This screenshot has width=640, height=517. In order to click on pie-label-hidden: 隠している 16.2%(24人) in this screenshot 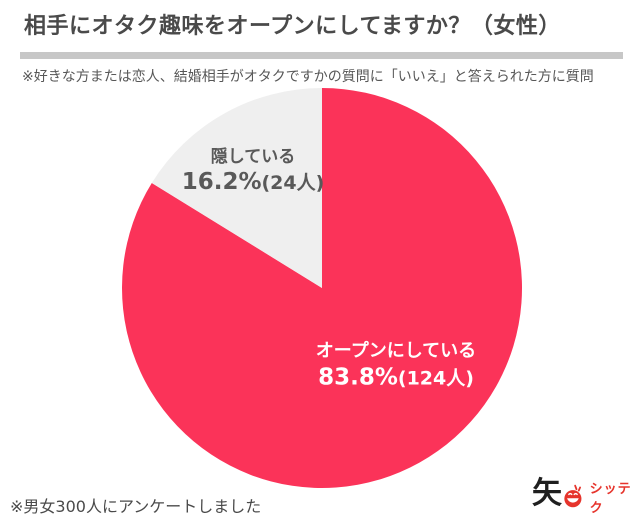, I will do `click(253, 172)`.